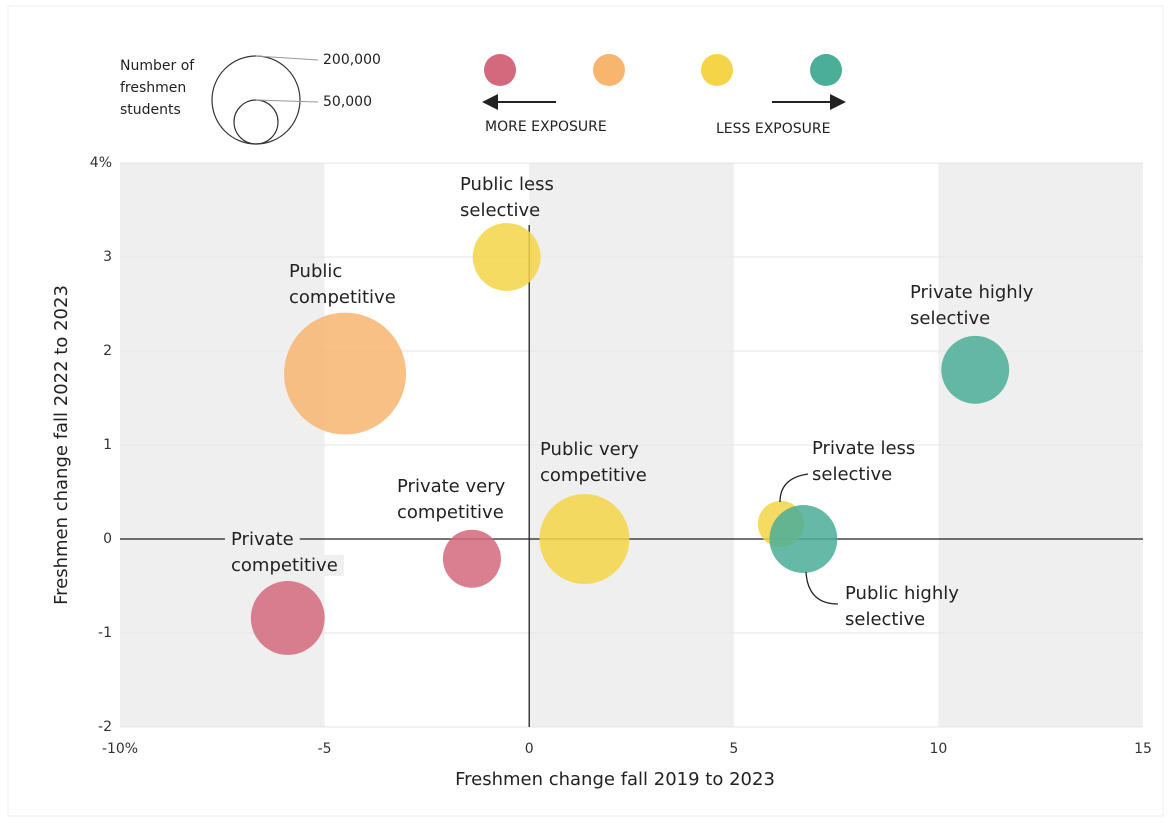  Describe the element at coordinates (315, 271) in the screenshot. I see `bubble-label: Public` at that location.